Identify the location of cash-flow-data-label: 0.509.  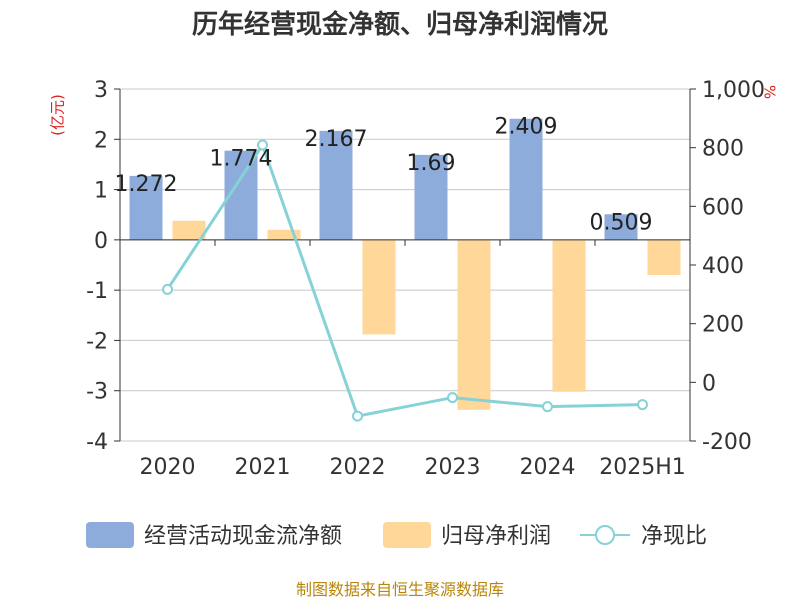
(621, 222).